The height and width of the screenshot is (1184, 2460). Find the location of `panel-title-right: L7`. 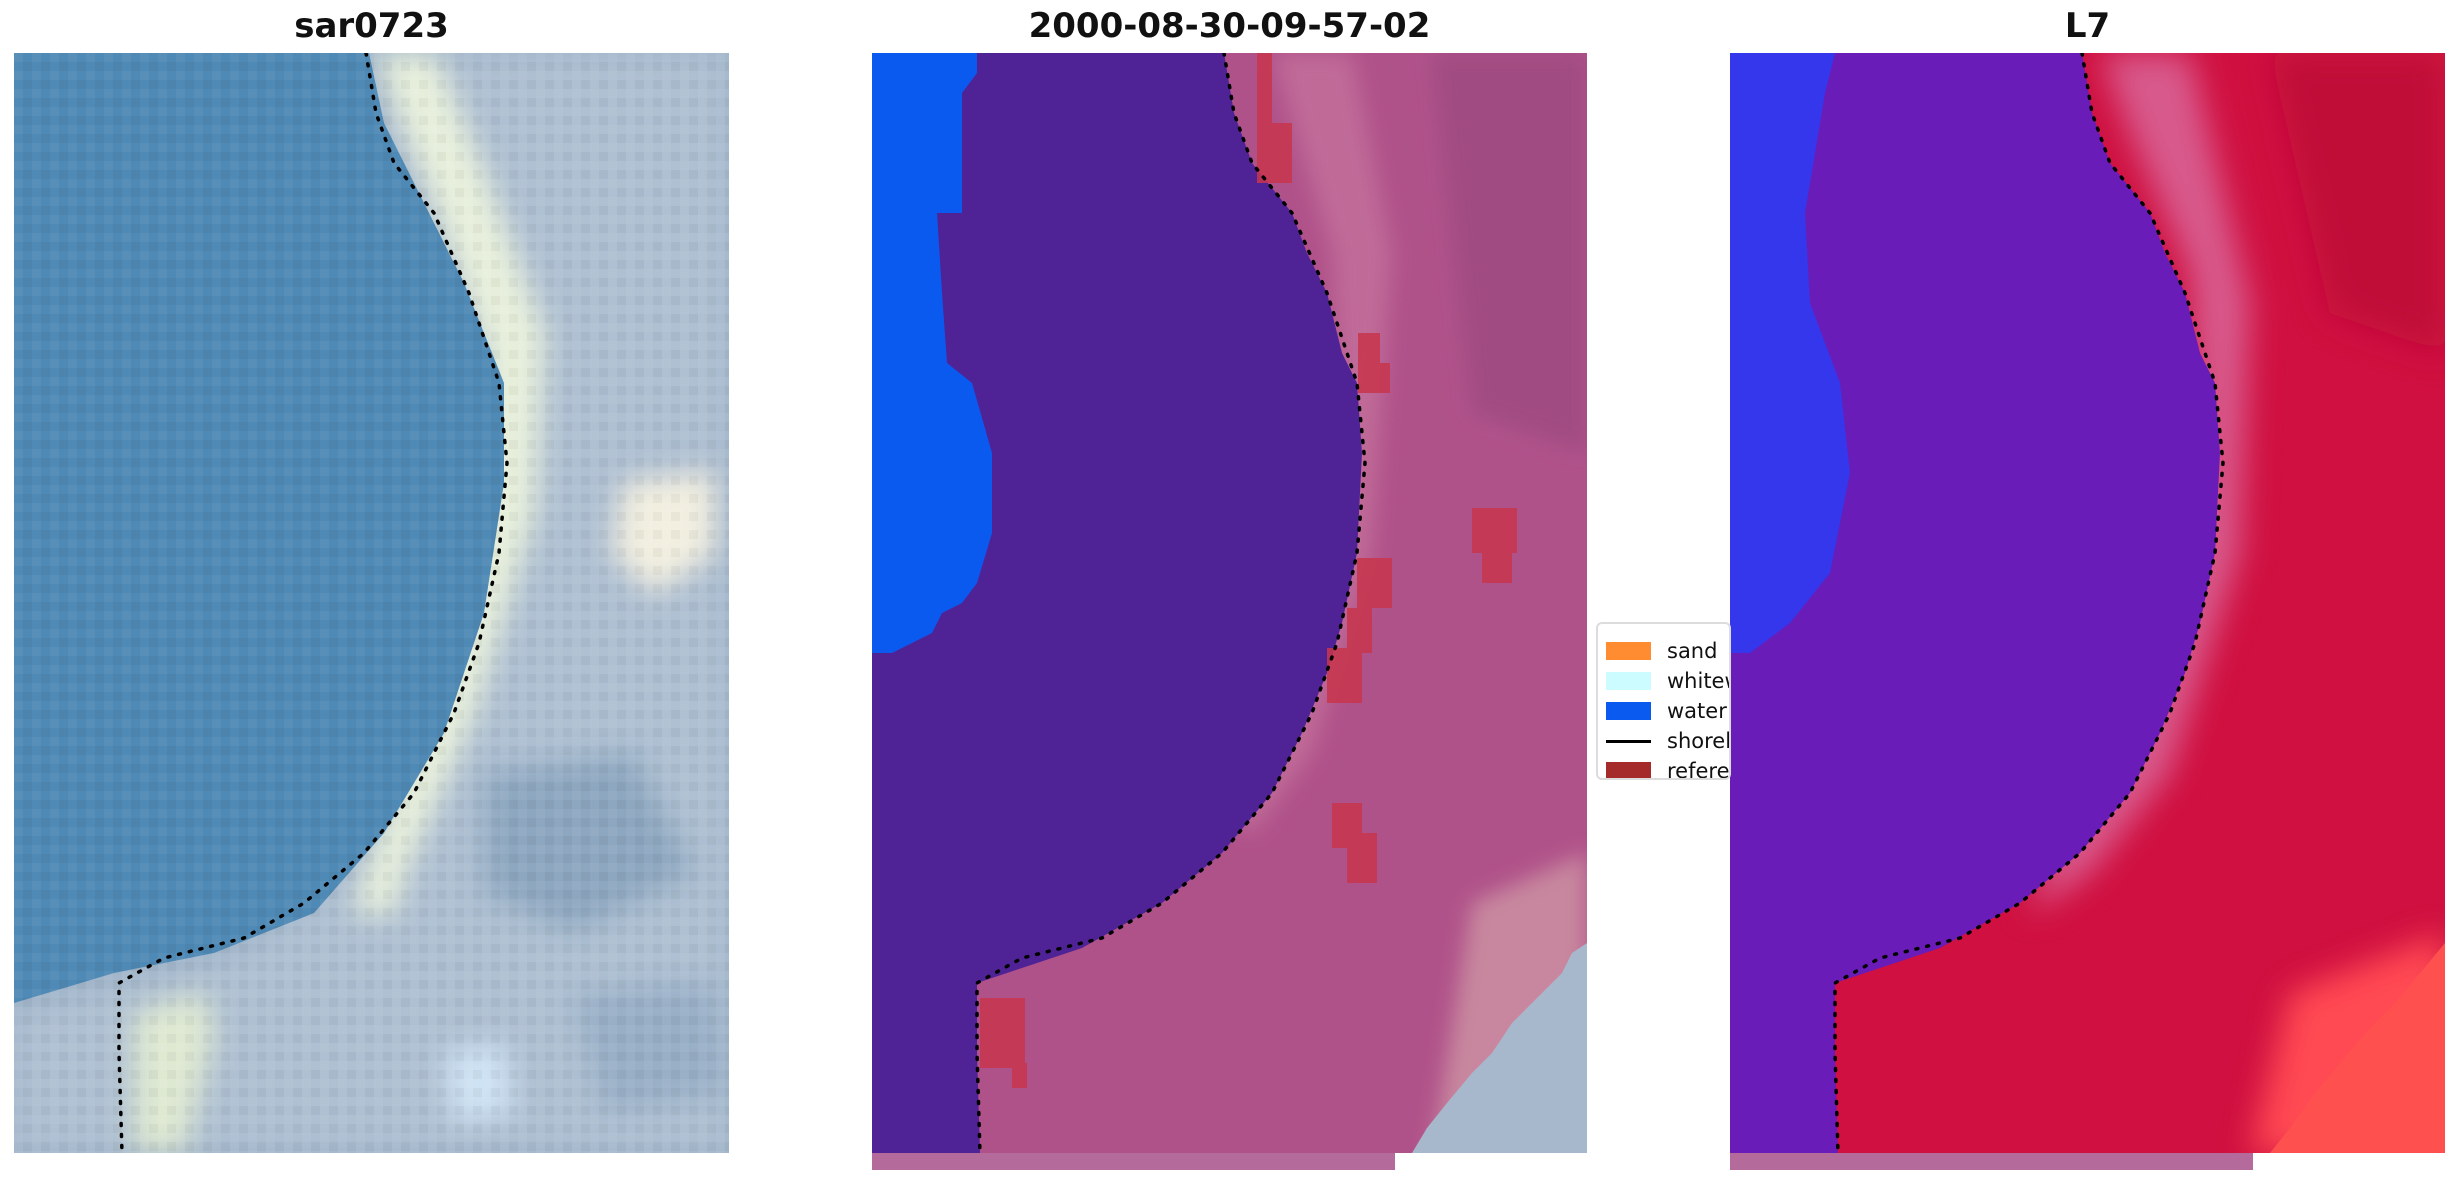

panel-title-right: L7 is located at coordinates (2087, 26).